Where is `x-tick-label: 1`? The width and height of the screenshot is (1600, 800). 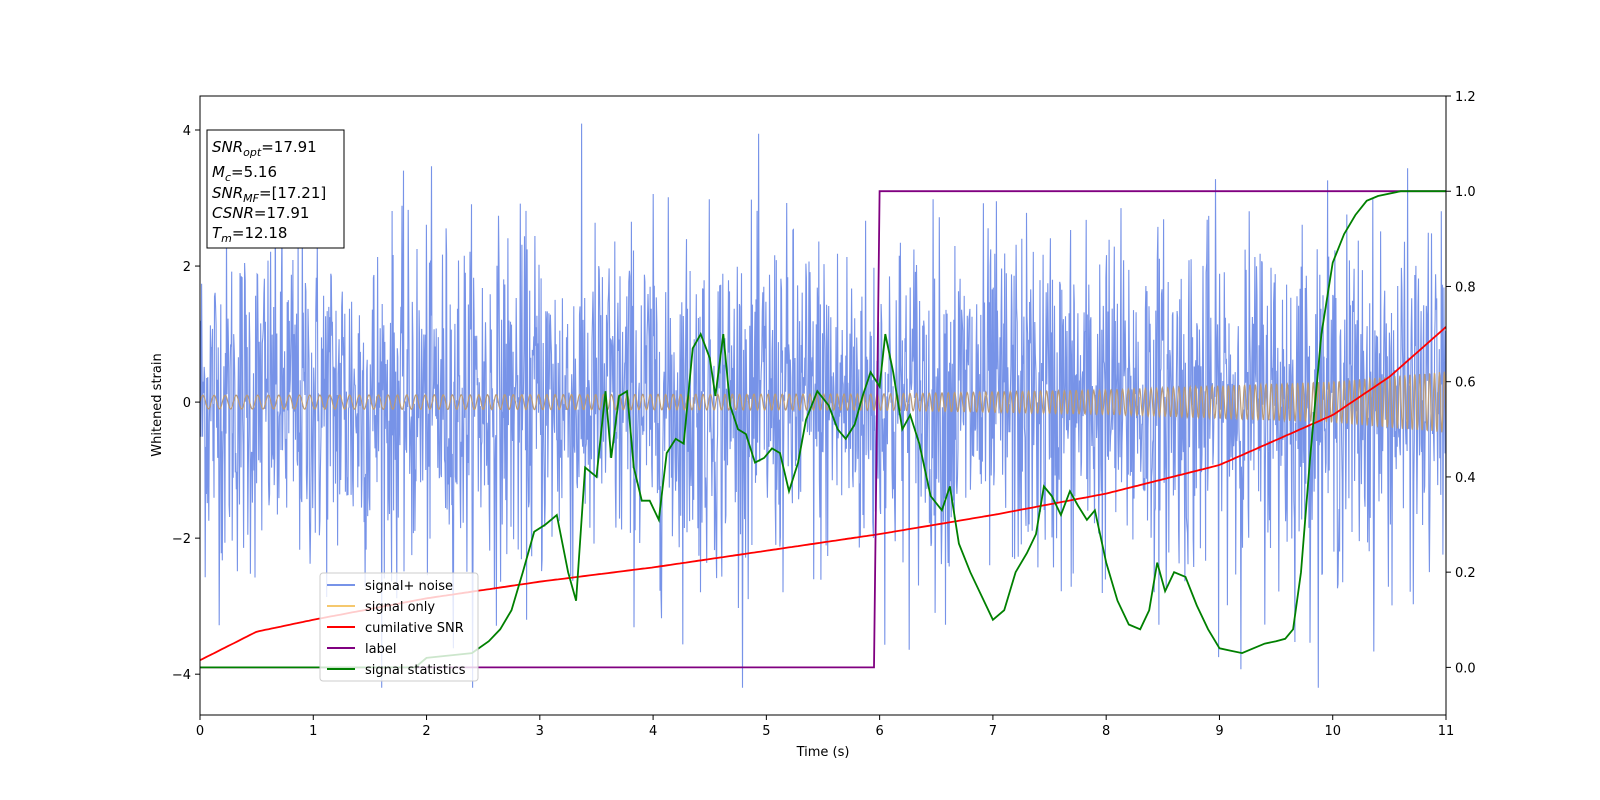 x-tick-label: 1 is located at coordinates (313, 731).